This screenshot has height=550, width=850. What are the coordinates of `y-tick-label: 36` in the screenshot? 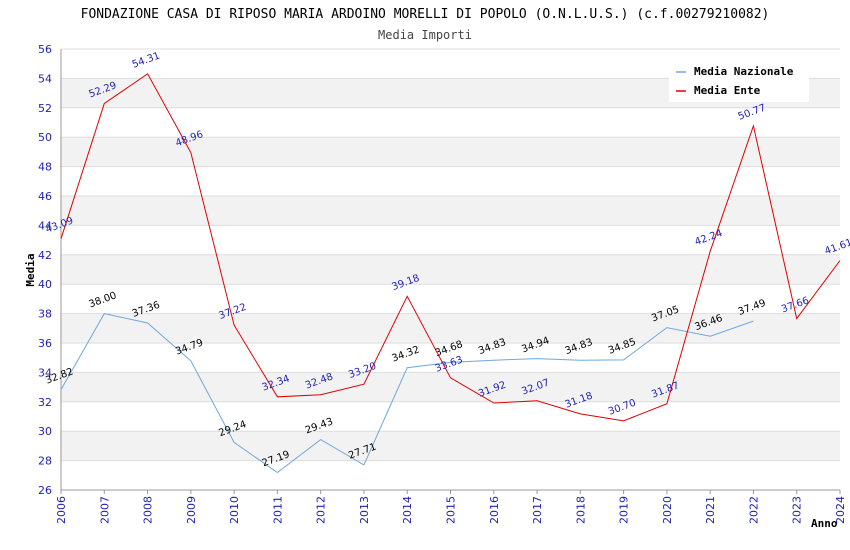 It's located at (45, 343).